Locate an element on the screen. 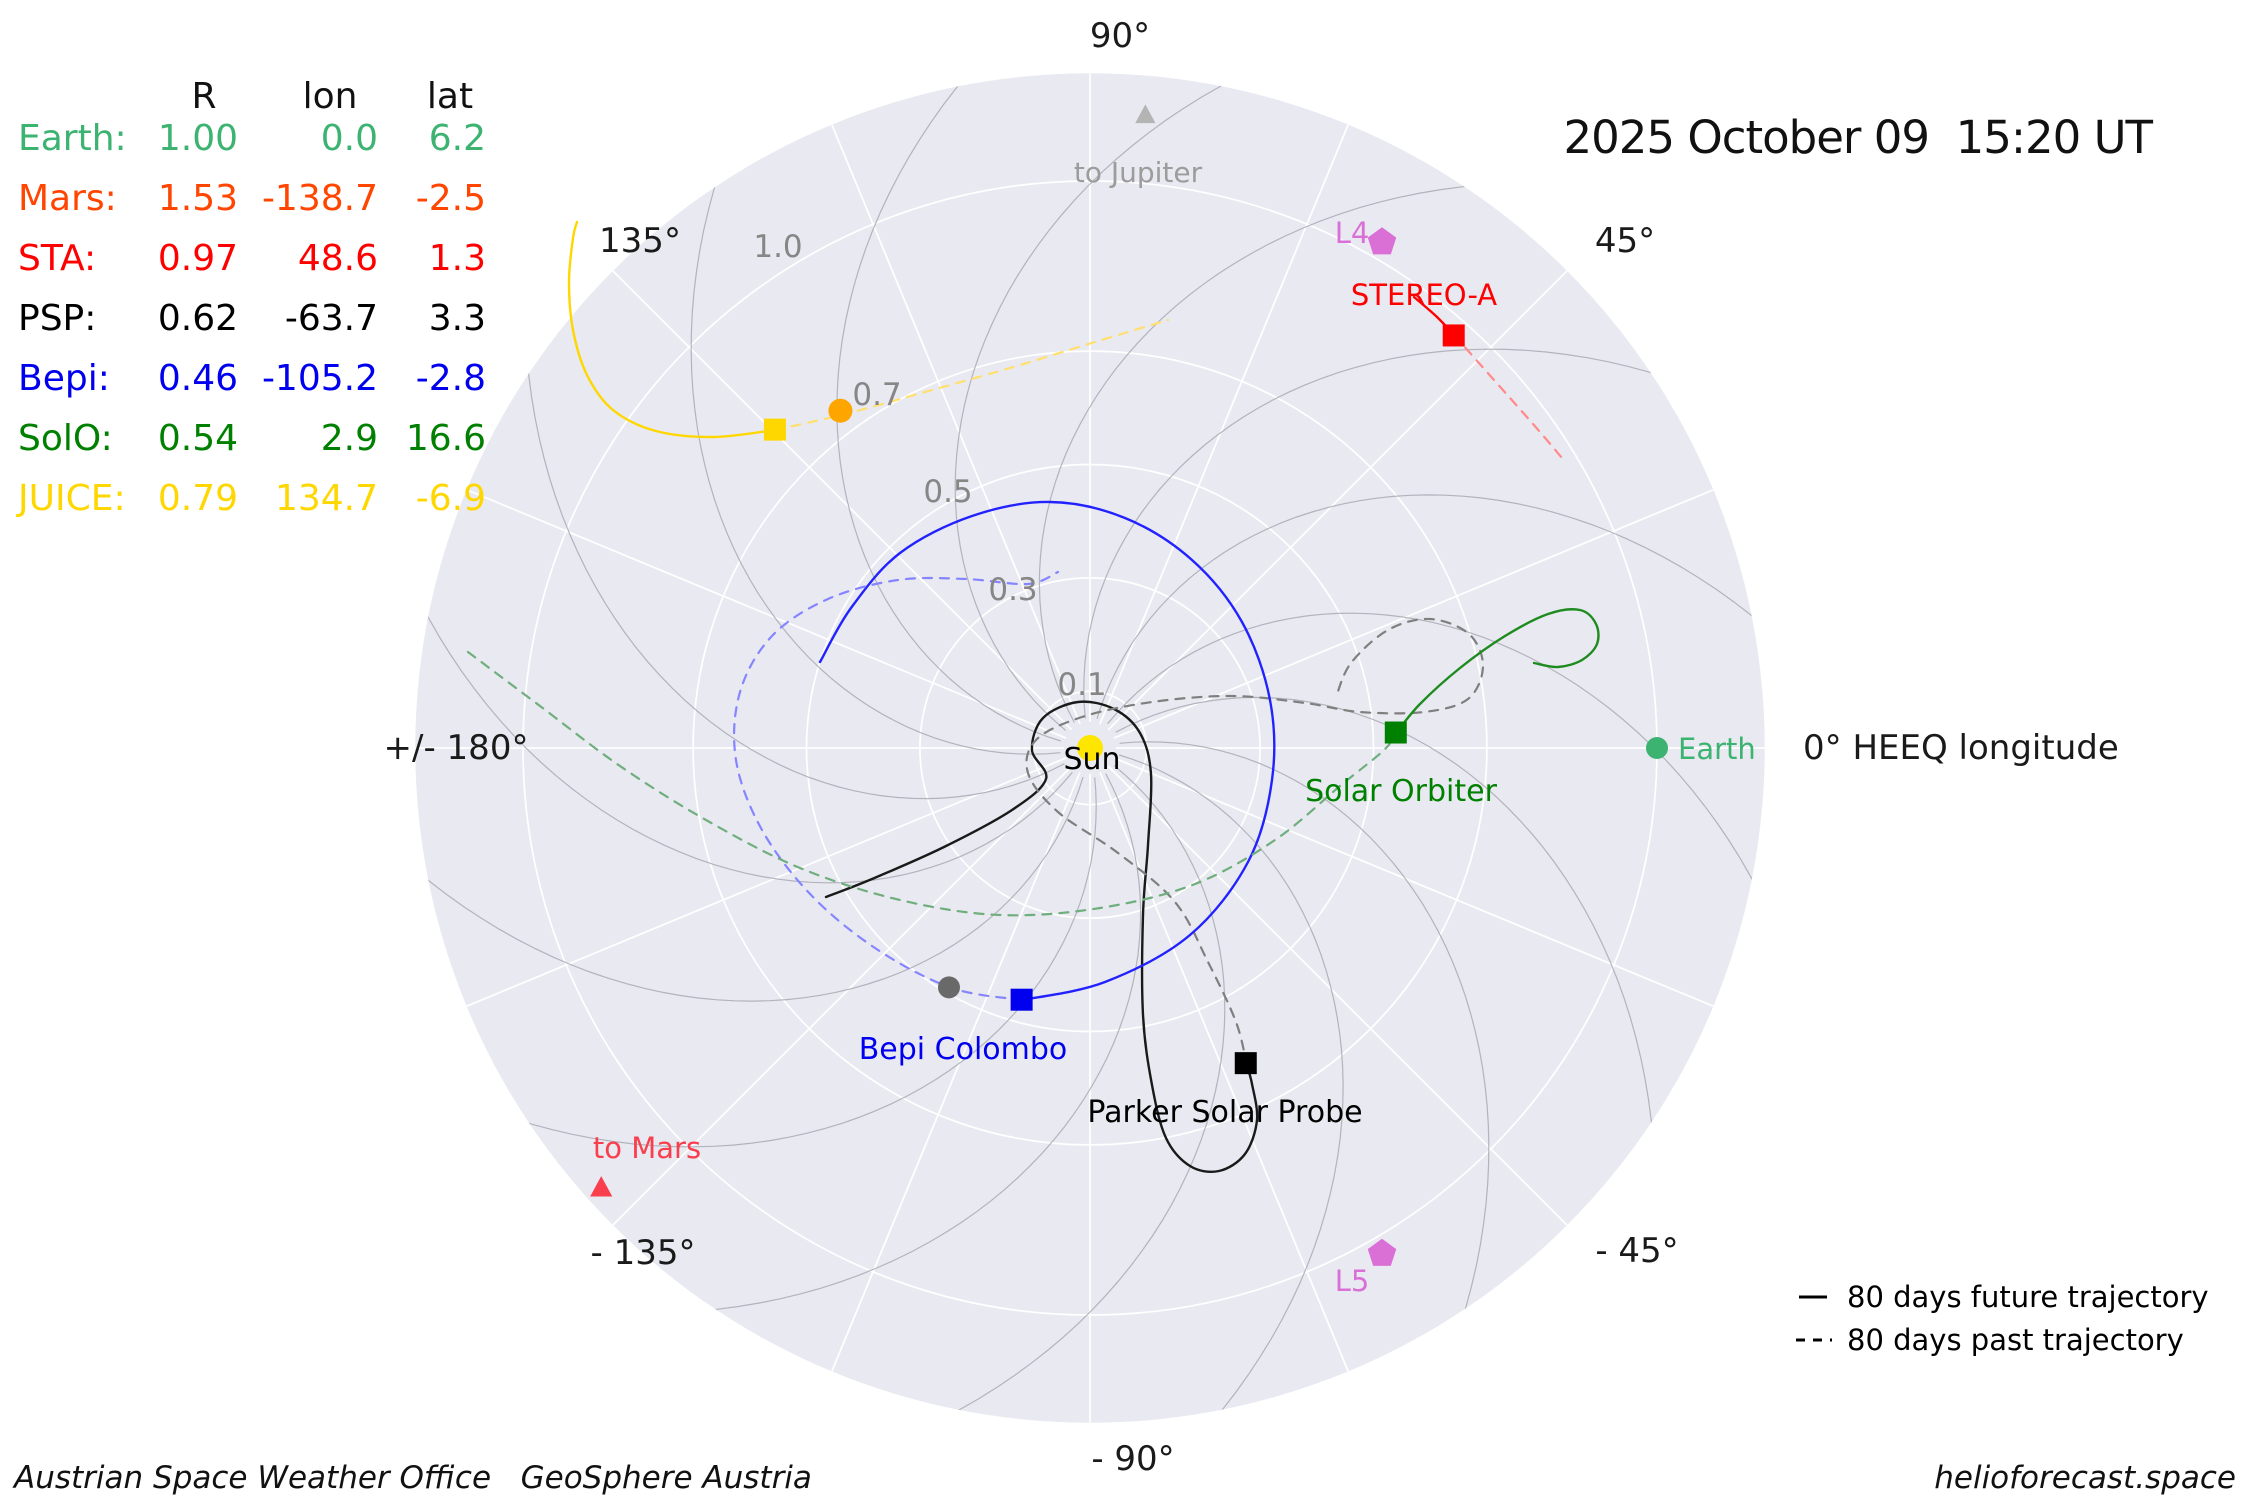 The width and height of the screenshot is (2250, 1500). l4-label: L4 is located at coordinates (1352, 233).